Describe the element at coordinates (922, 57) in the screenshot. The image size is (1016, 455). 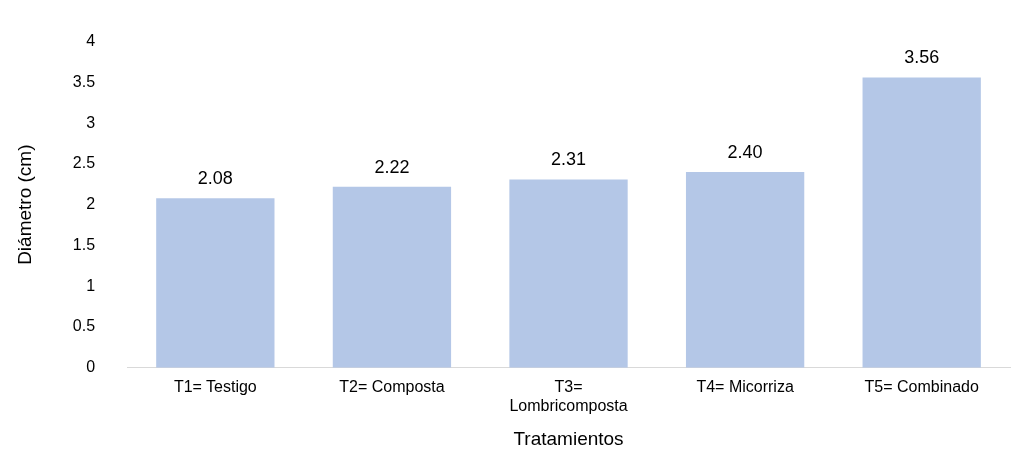
I see `data-label: 3.56` at that location.